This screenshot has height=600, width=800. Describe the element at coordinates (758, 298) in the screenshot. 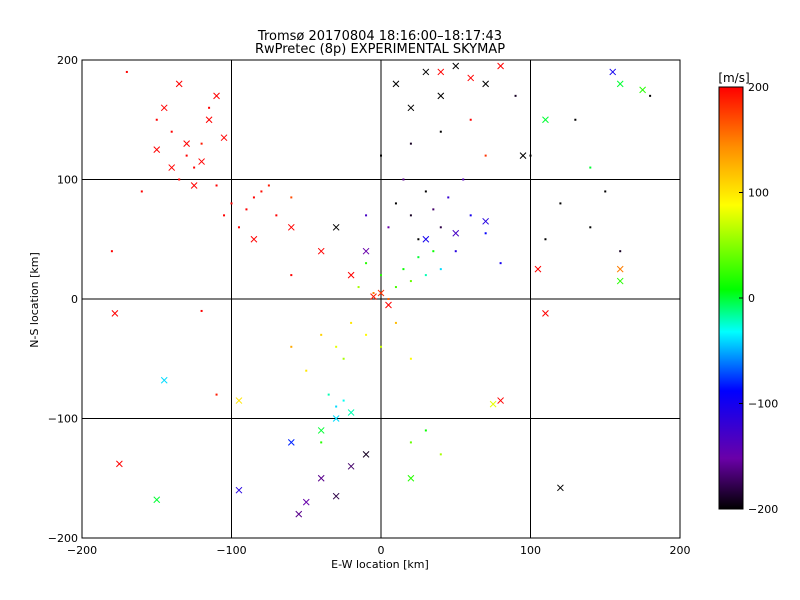

I see `colorbar-ticks: 200 100 0 −100 −200` at that location.